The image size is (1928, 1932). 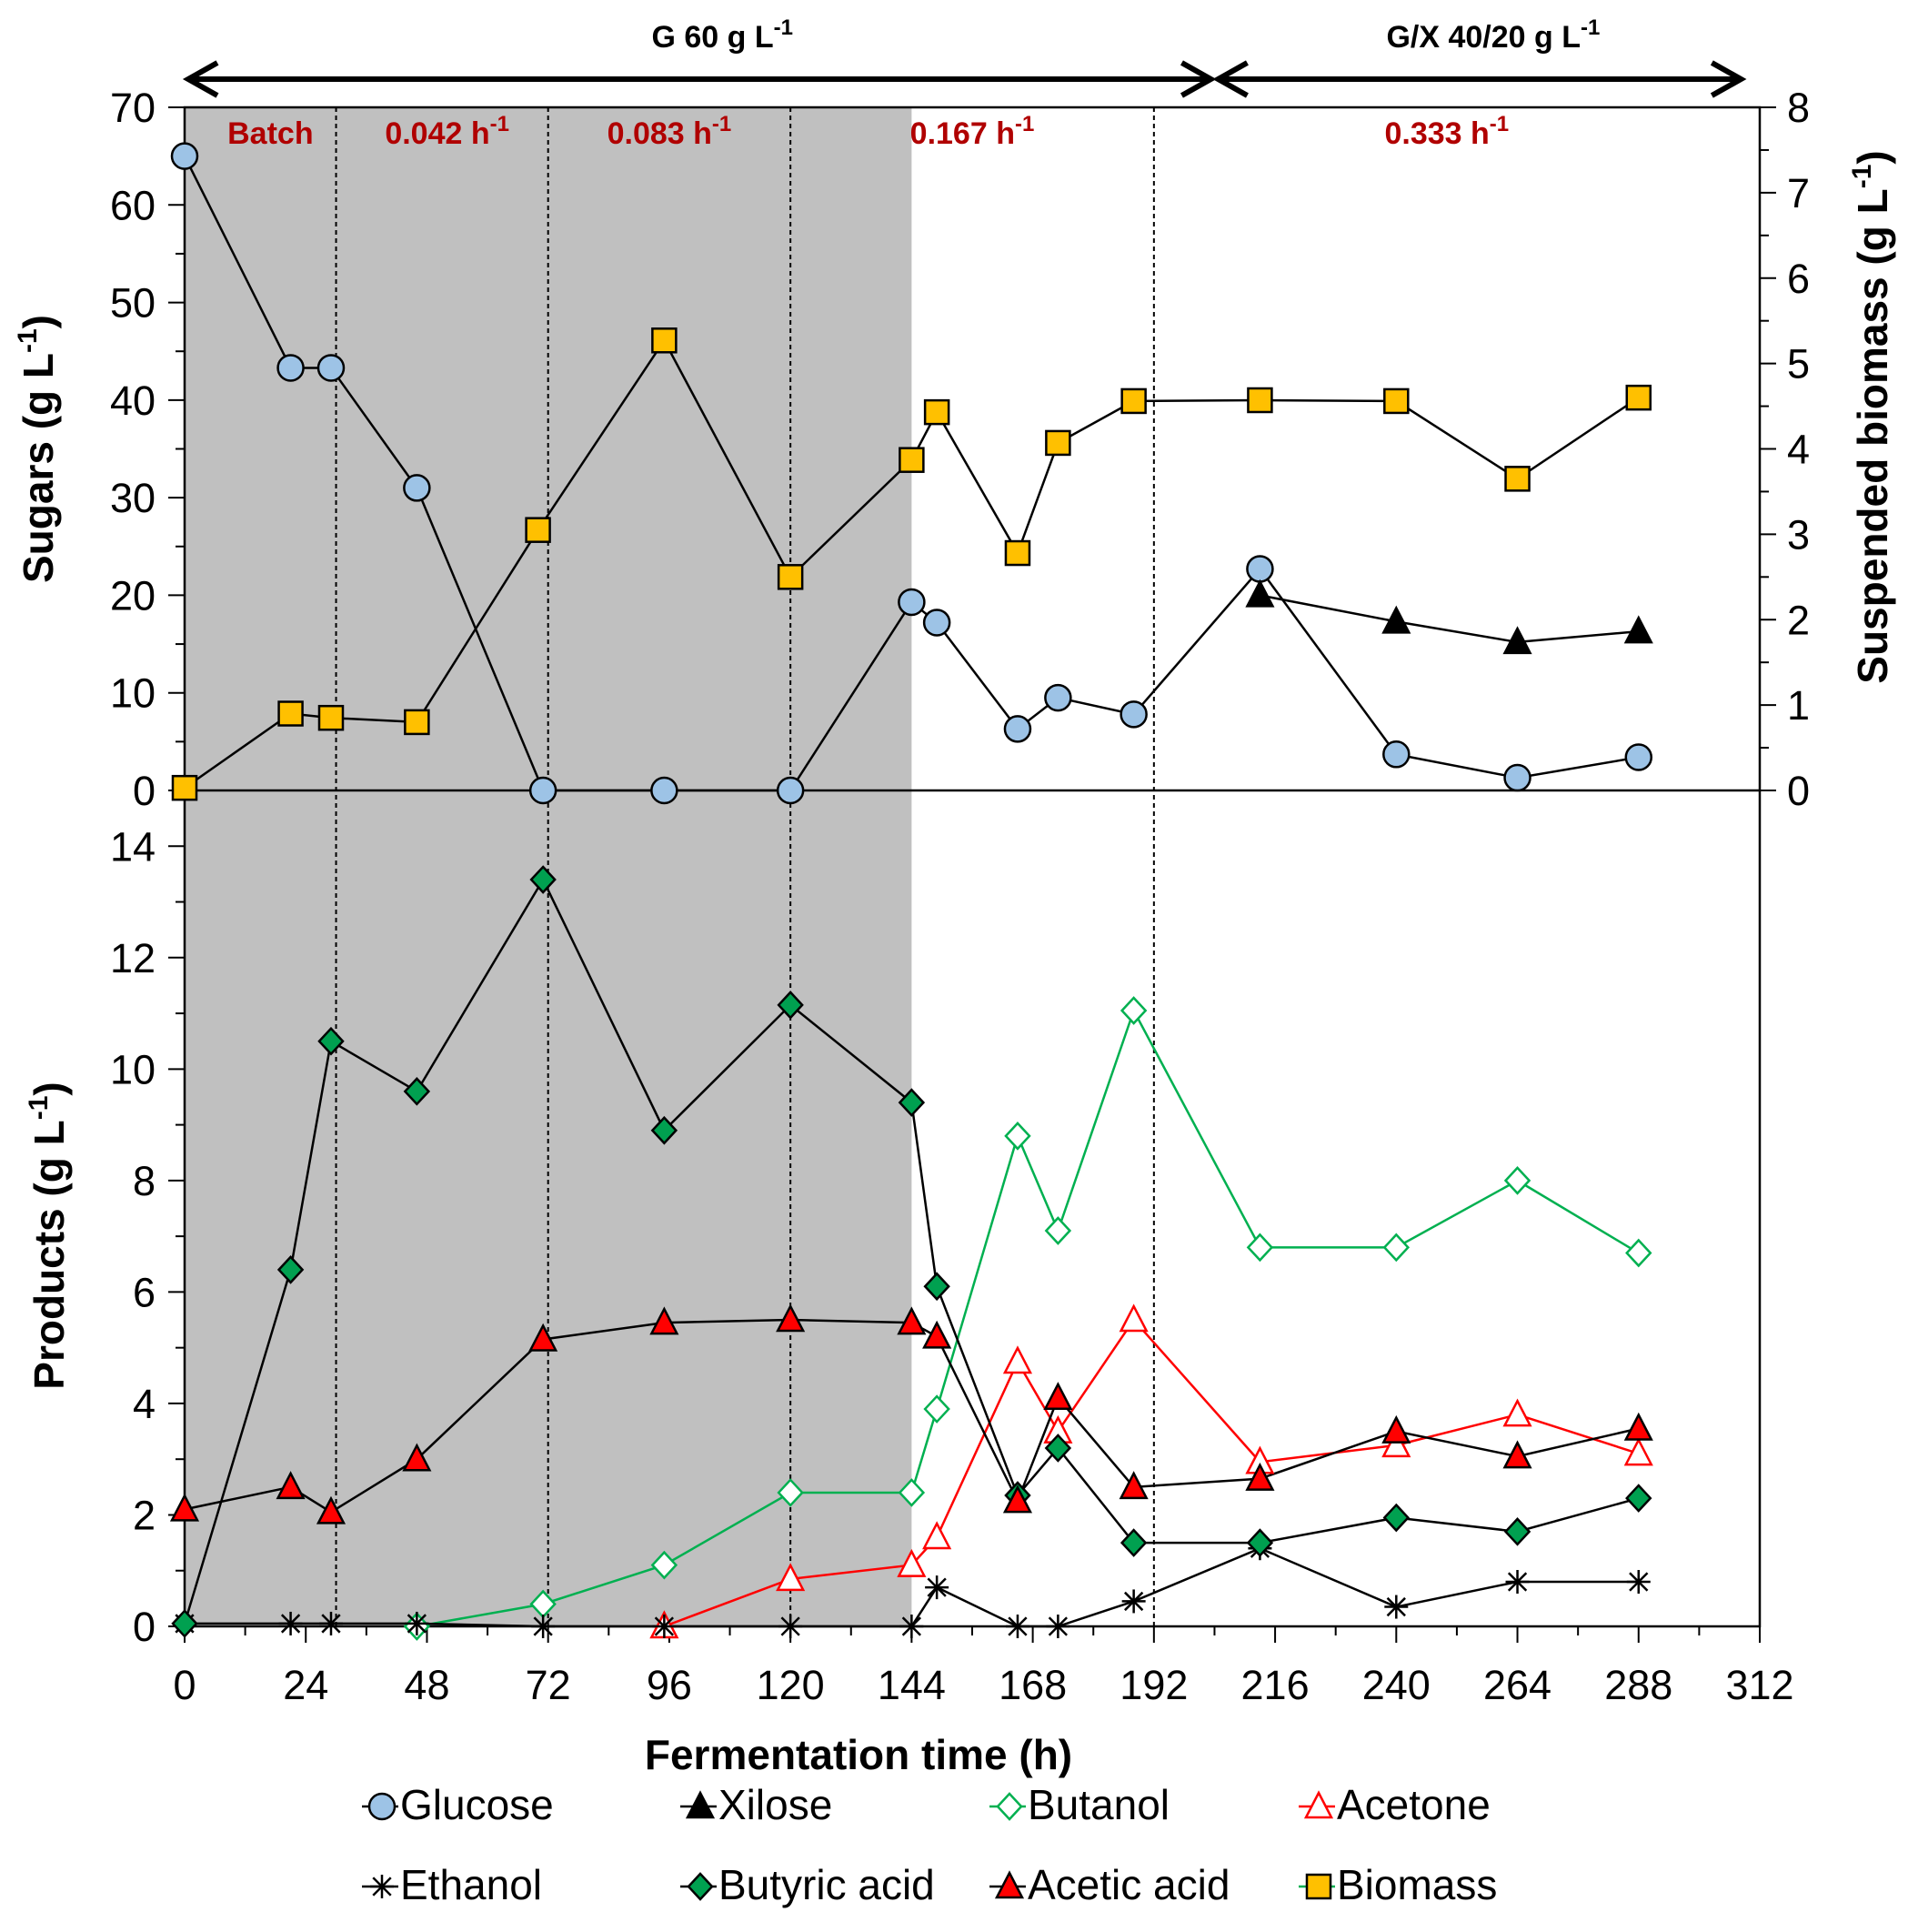 What do you see at coordinates (549, 1685) in the screenshot?
I see `x-tick-label: 72` at bounding box center [549, 1685].